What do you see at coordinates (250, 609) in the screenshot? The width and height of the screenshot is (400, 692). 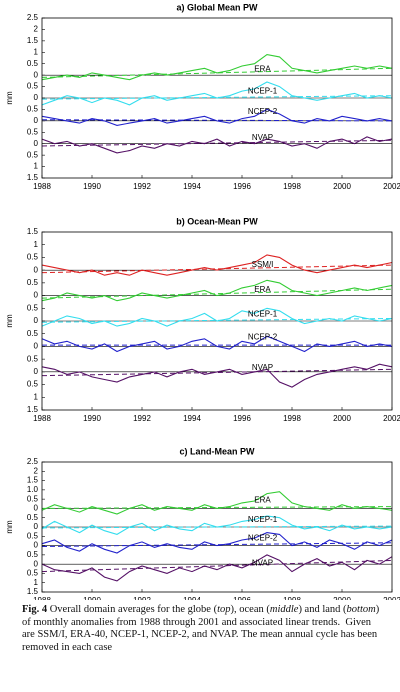 I see `caption-text: ), ocean (` at bounding box center [250, 609].